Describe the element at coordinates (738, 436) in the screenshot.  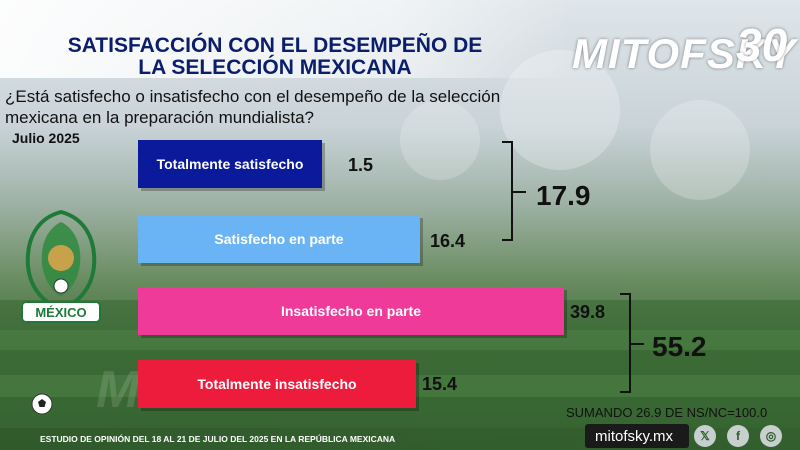
I see `facebook-icon: f` at that location.